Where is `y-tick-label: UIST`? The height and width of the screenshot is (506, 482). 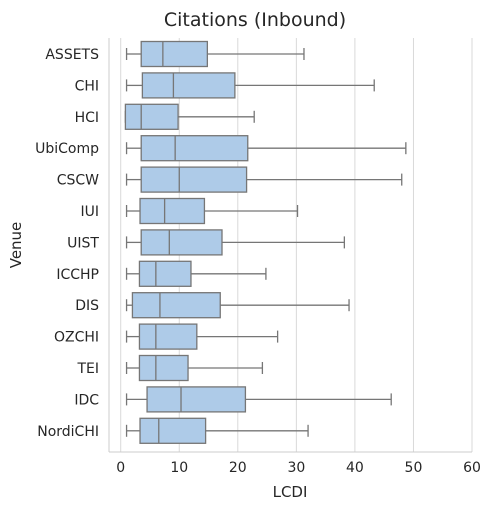 y-tick-label: UIST is located at coordinates (83, 243).